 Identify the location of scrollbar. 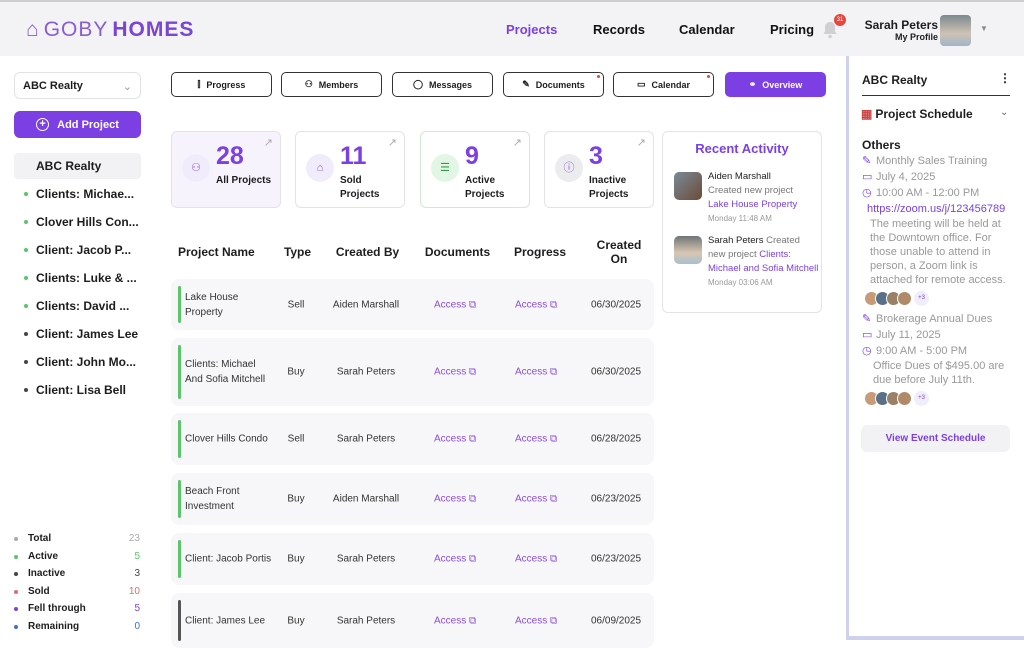
(935, 638).